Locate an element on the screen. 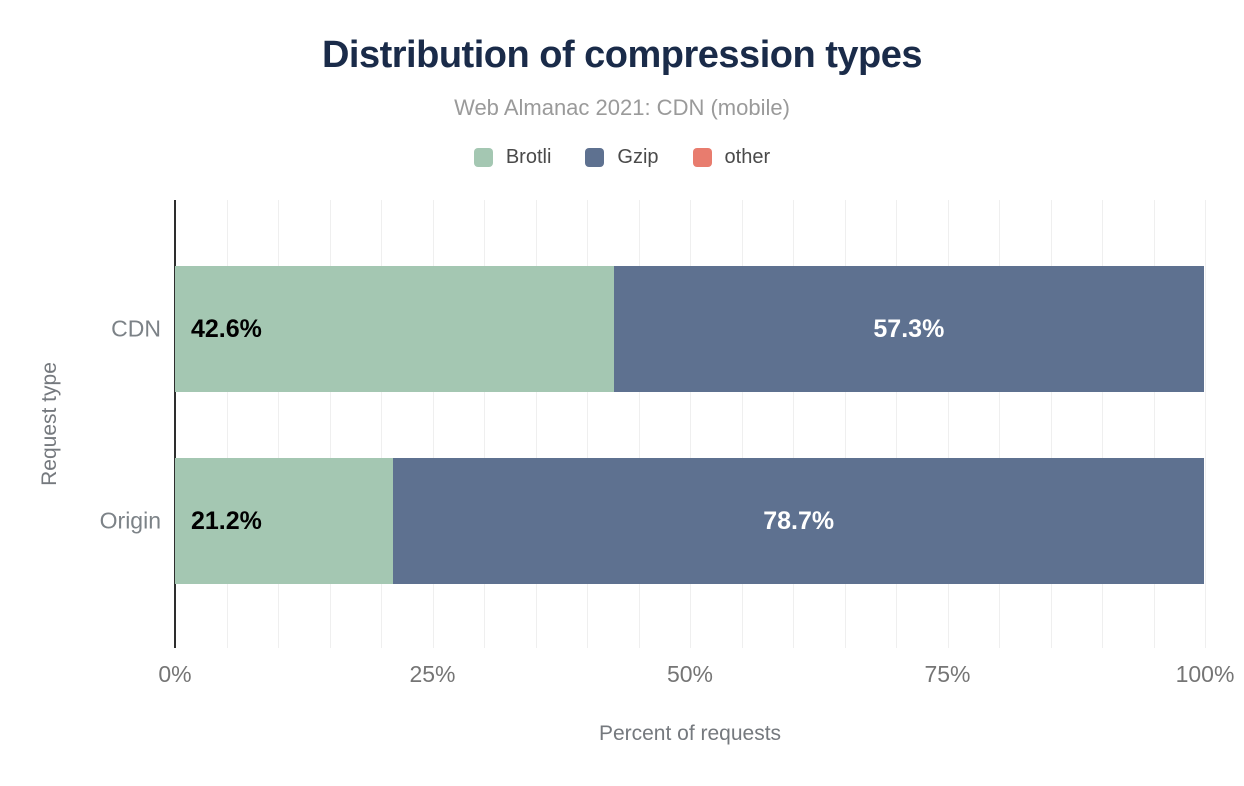  legend-swatch-gzip is located at coordinates (595, 157).